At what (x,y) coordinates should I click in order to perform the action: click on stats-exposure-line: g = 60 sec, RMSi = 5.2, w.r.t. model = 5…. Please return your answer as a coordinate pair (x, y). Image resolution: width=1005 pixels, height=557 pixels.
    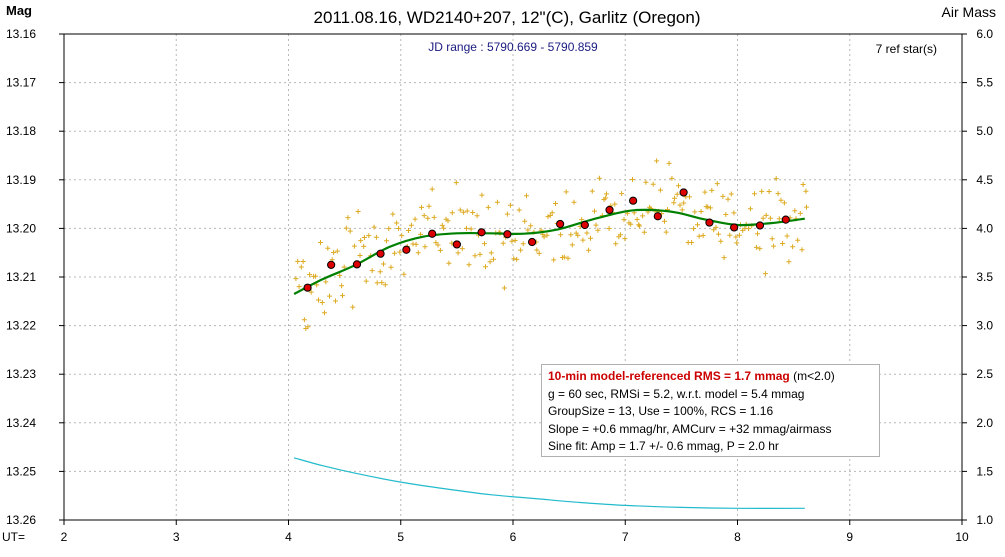
    Looking at the image, I should click on (676, 393).